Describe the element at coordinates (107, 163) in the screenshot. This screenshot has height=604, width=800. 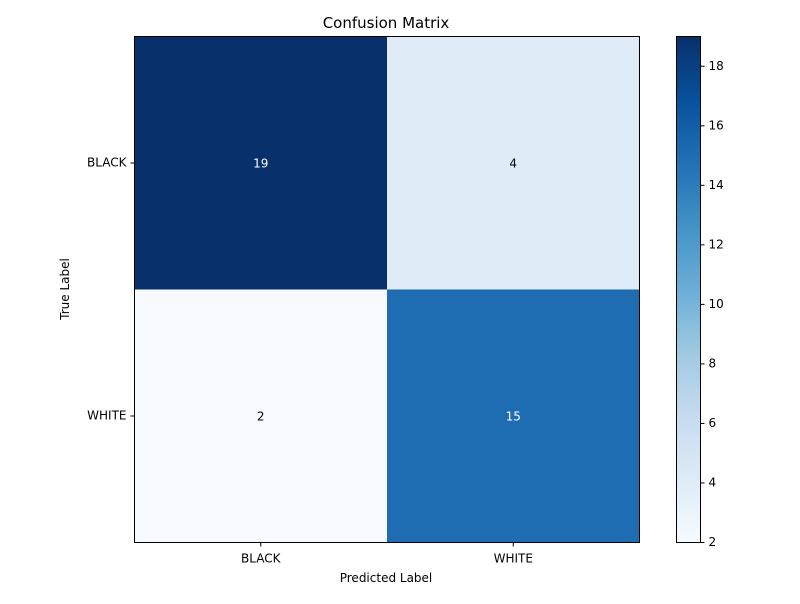
I see `y-tick-label: BLACK` at that location.